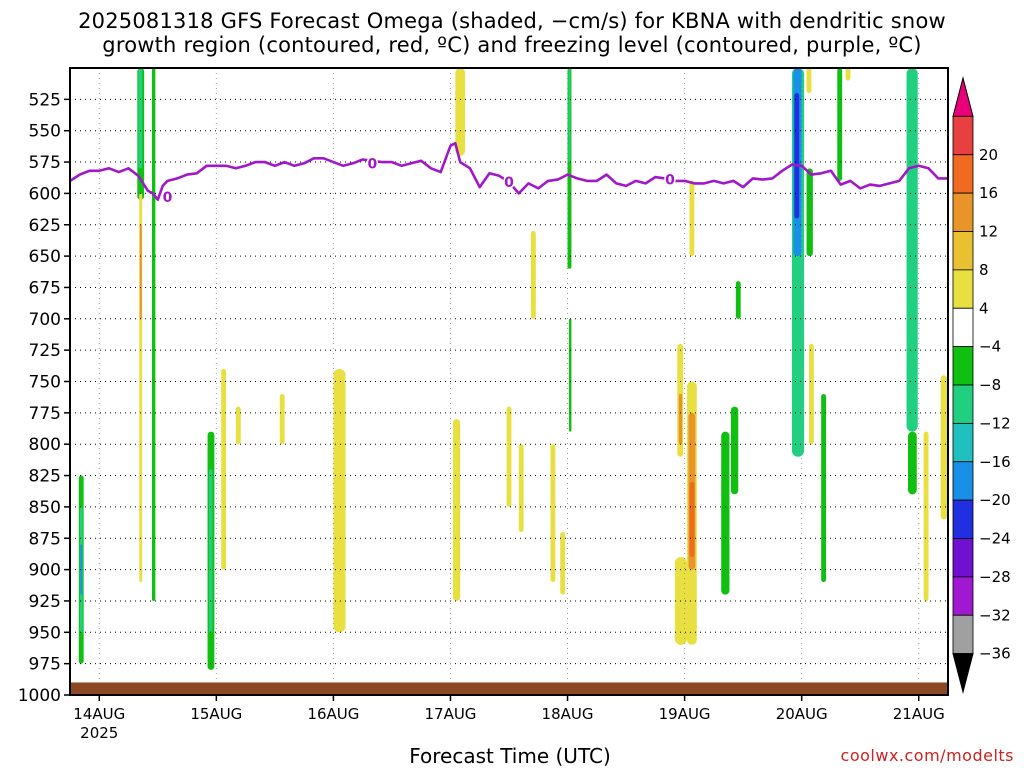 The image size is (1024, 768). What do you see at coordinates (45, 602) in the screenshot?
I see `y-tick-label: 925` at bounding box center [45, 602].